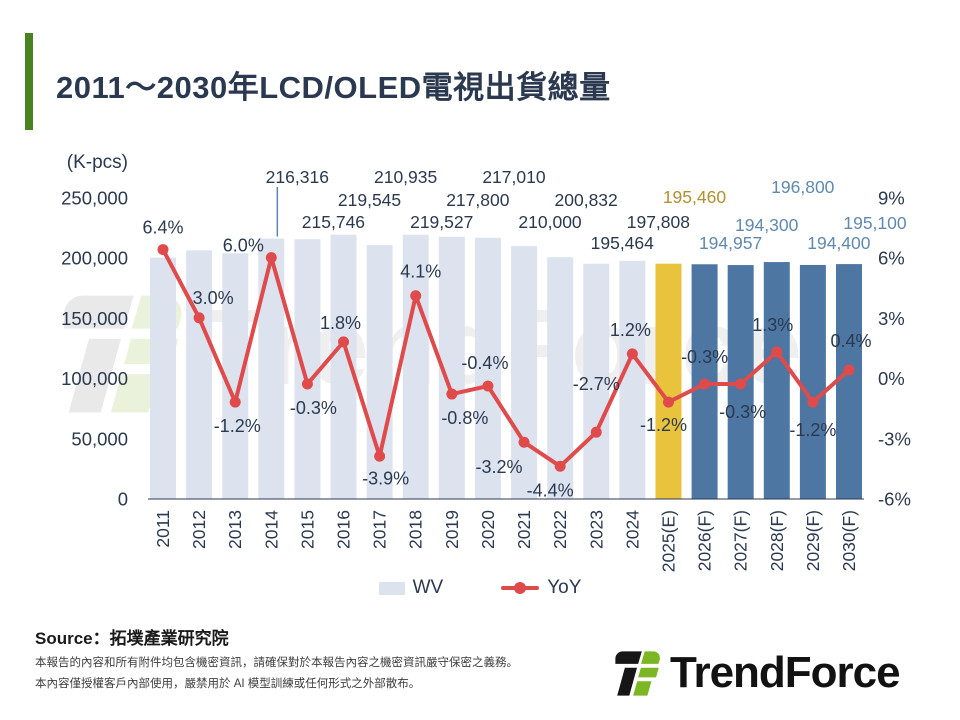 The image size is (960, 720). What do you see at coordinates (803, 187) in the screenshot?
I see `svg-text: 196,800` at bounding box center [803, 187].